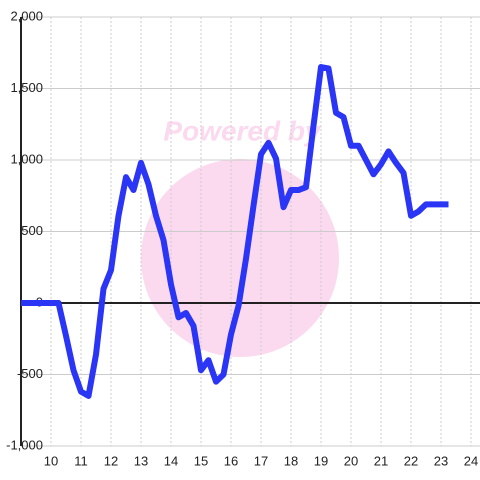 The image size is (480, 480). What do you see at coordinates (26, 87) in the screenshot?
I see `y-tick-label: 1,500` at bounding box center [26, 87].